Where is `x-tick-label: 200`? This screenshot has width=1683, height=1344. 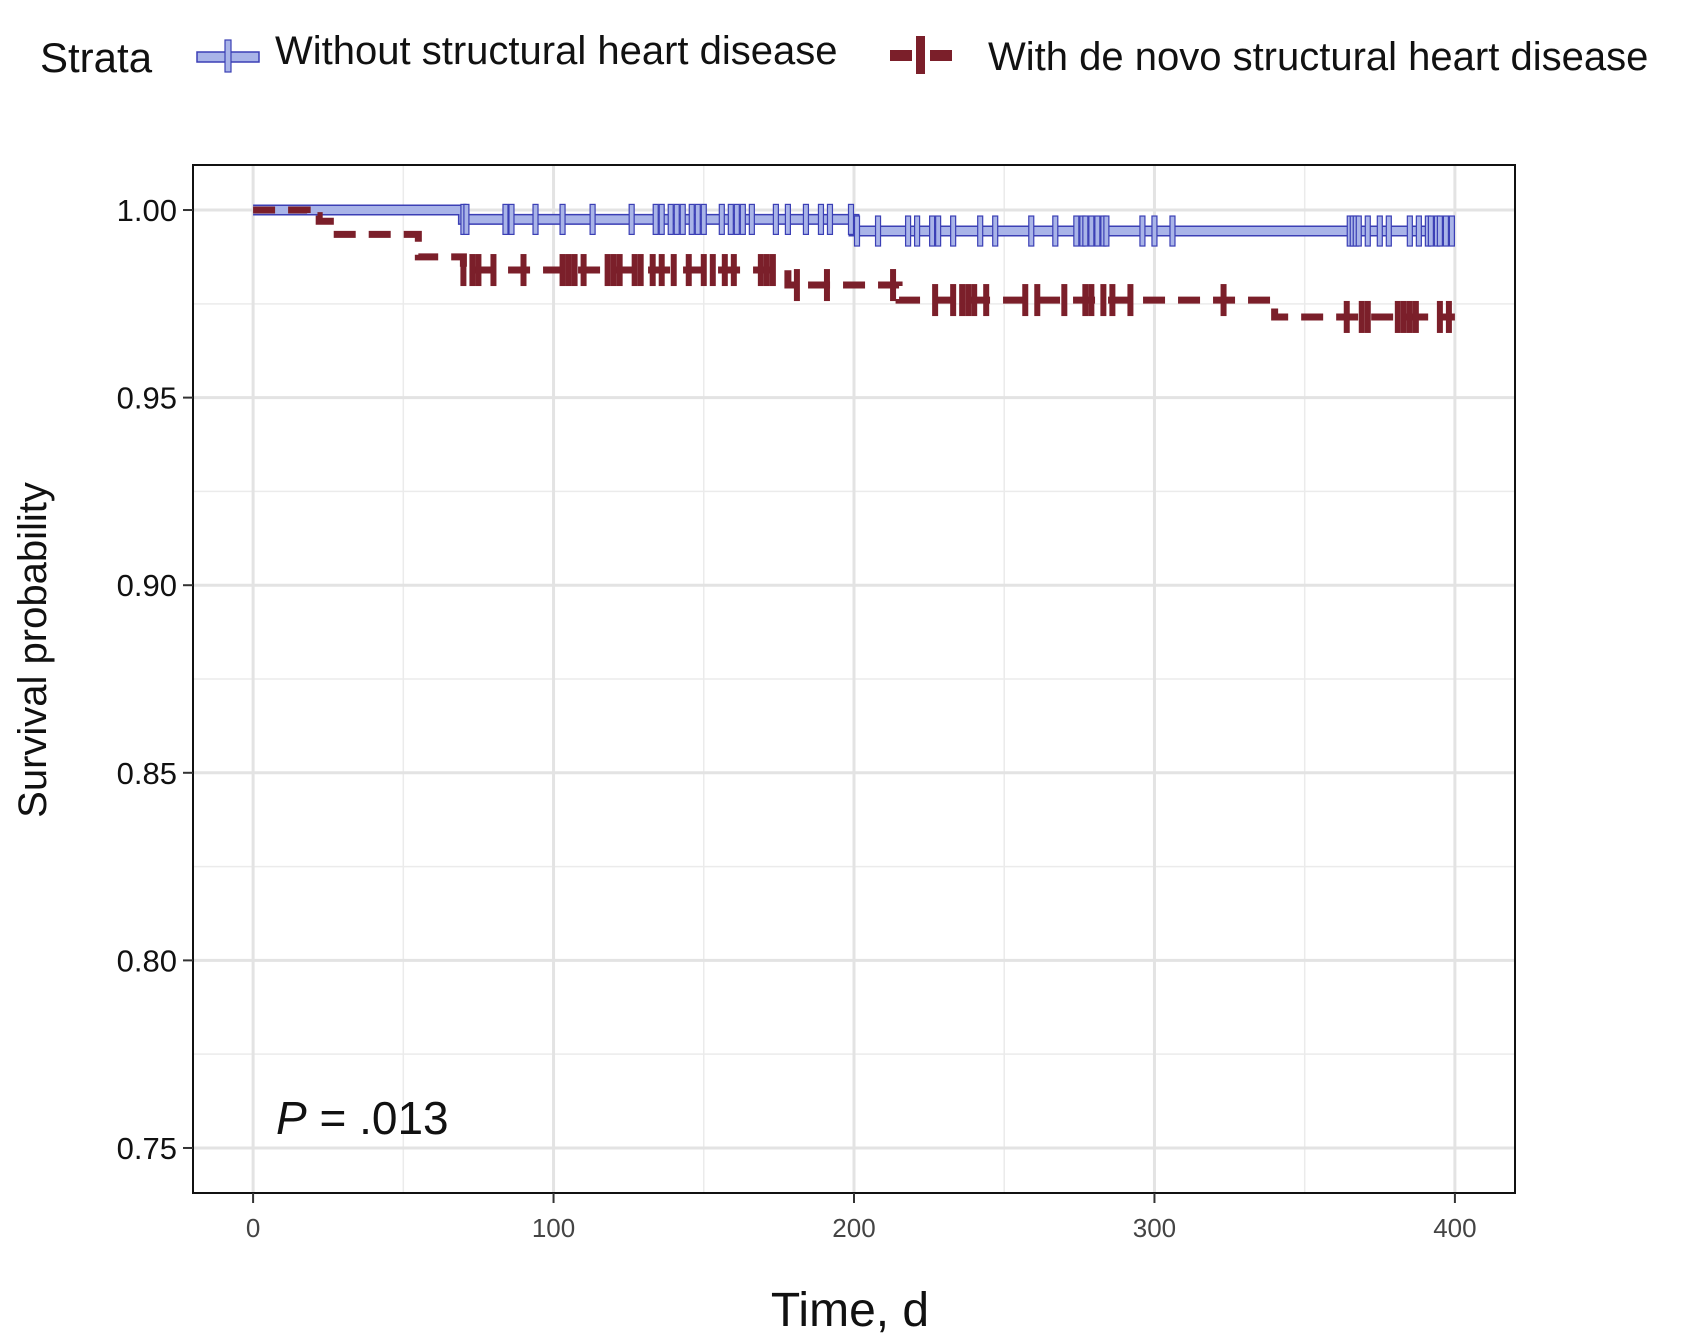 x-tick-label: 200 is located at coordinates (853, 1228).